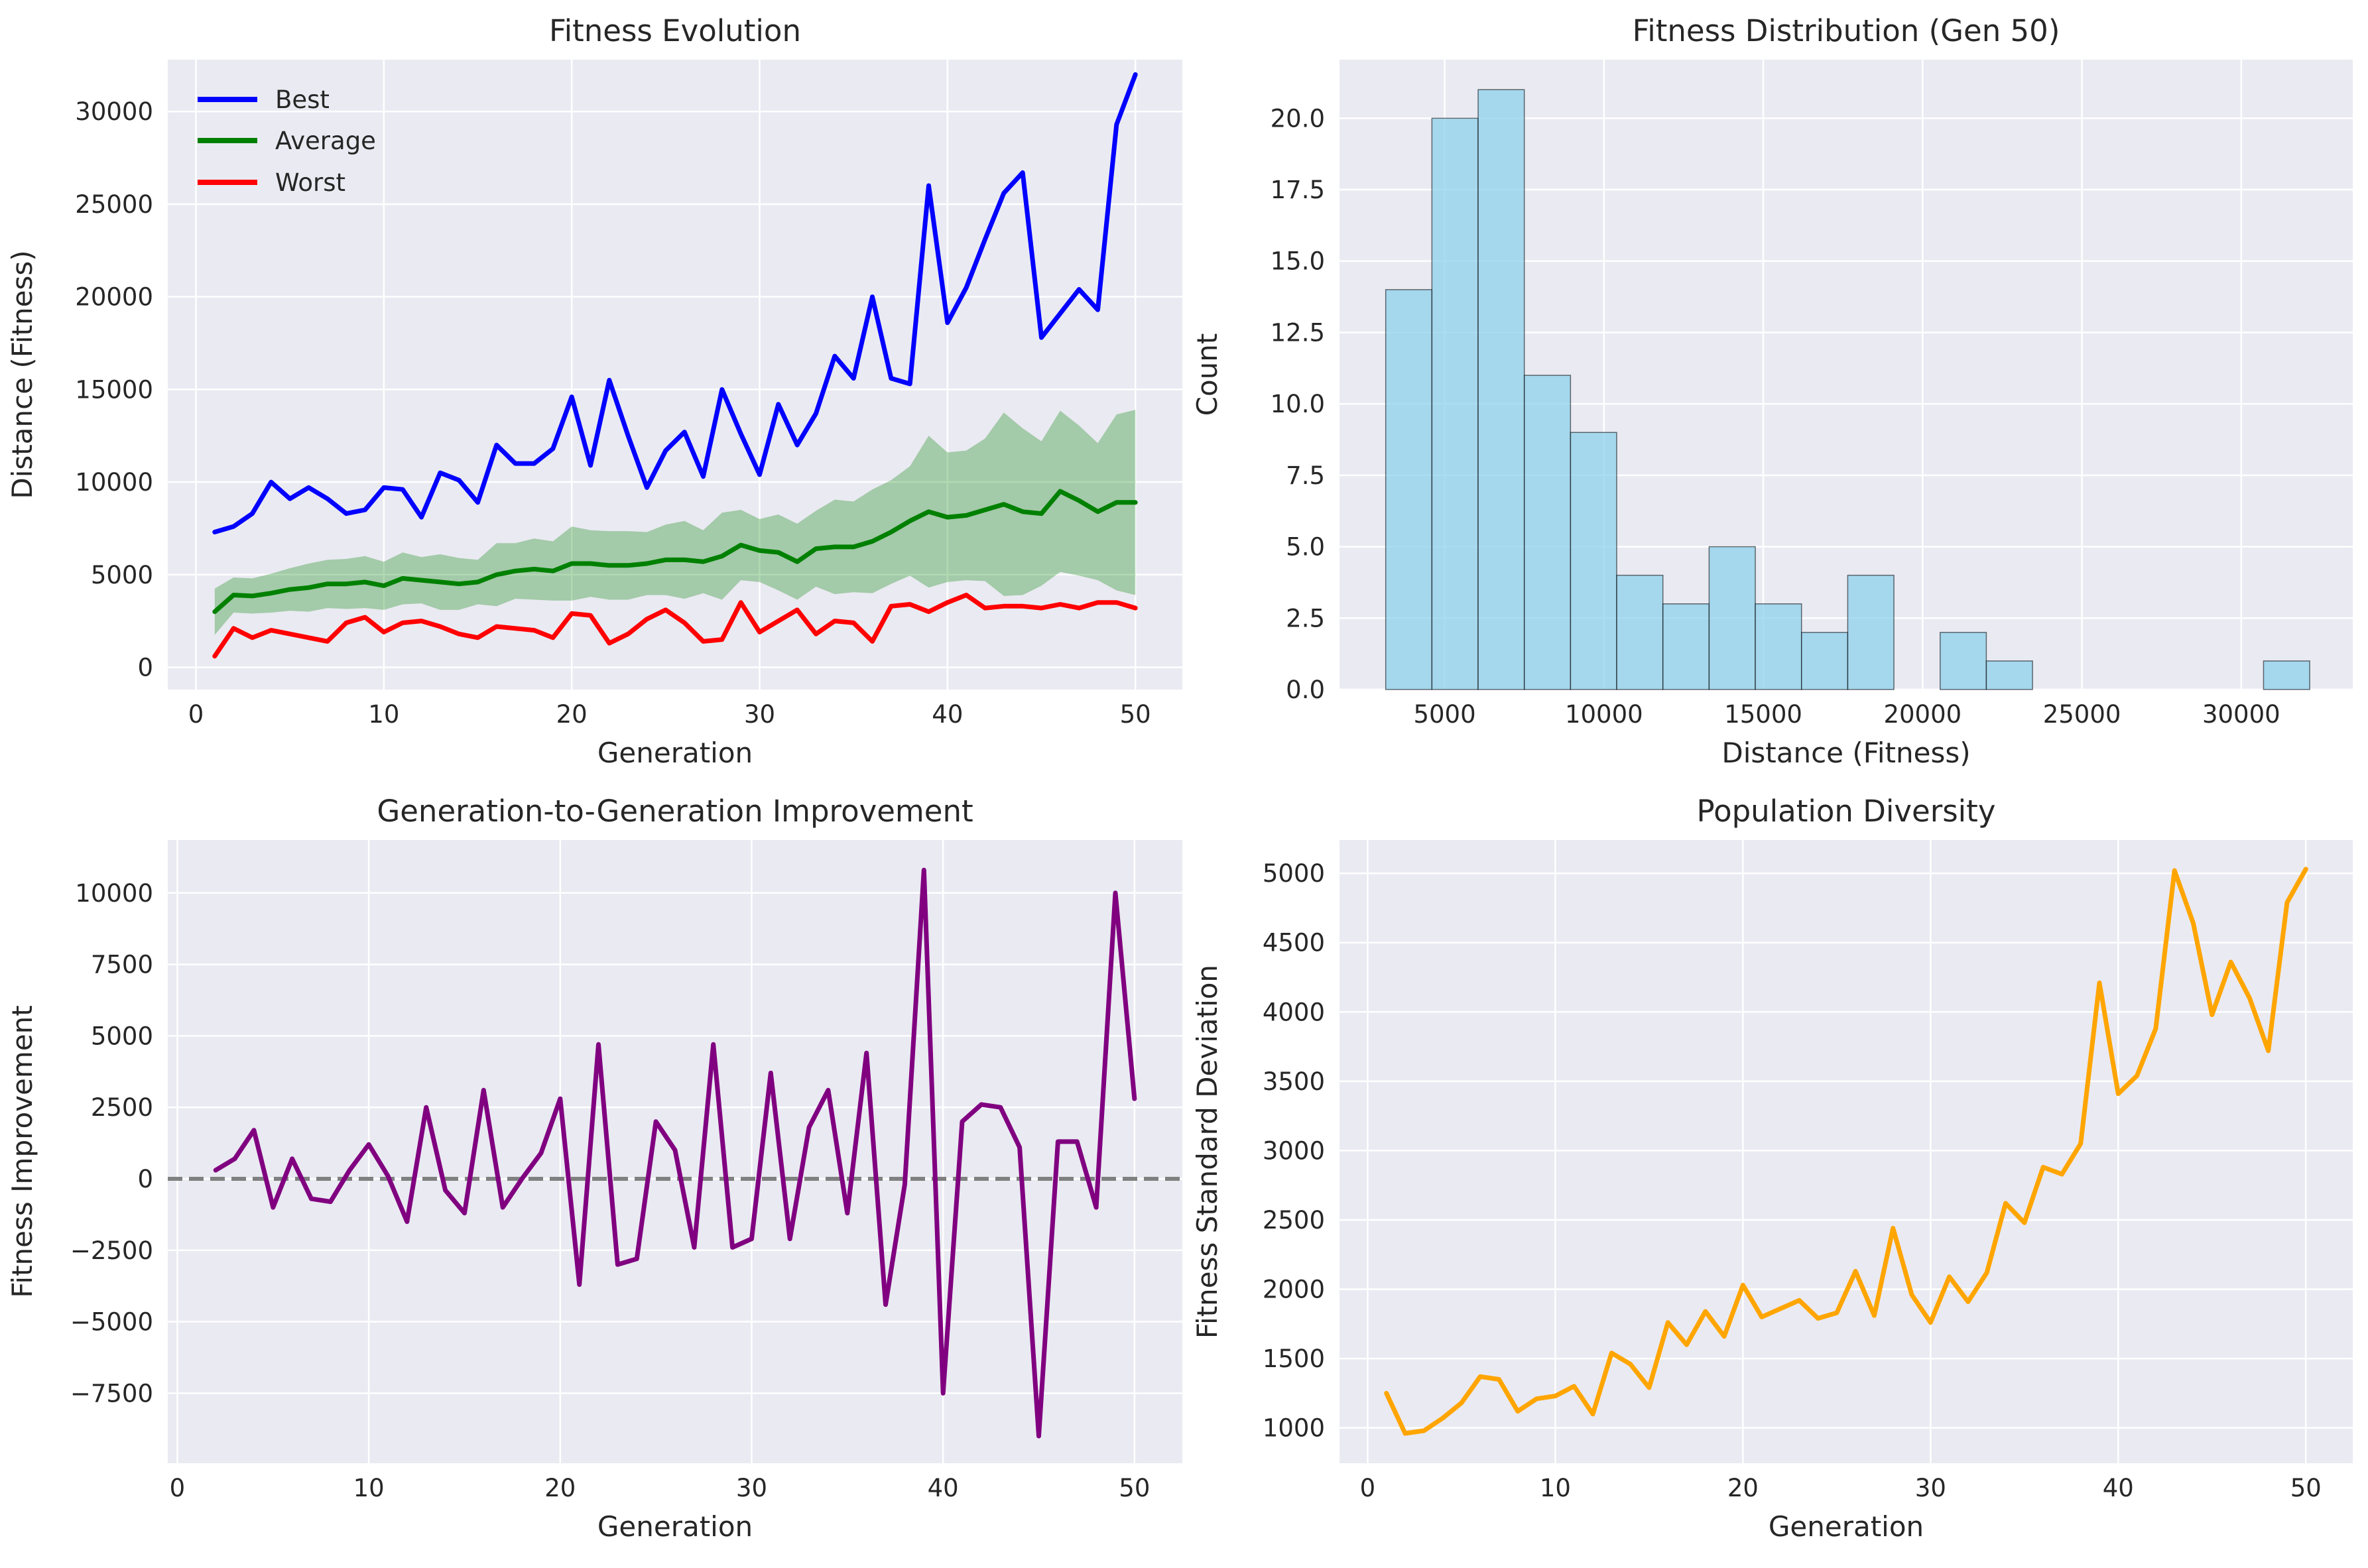 This screenshot has height=1568, width=2368. I want to click on legend-label-best: Best, so click(303, 100).